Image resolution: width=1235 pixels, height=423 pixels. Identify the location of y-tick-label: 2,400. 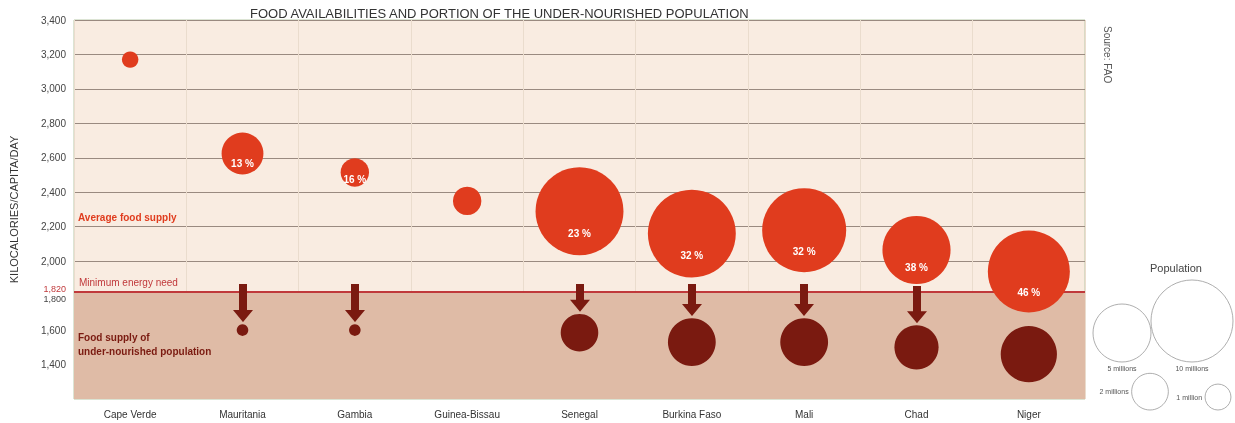
(53, 192).